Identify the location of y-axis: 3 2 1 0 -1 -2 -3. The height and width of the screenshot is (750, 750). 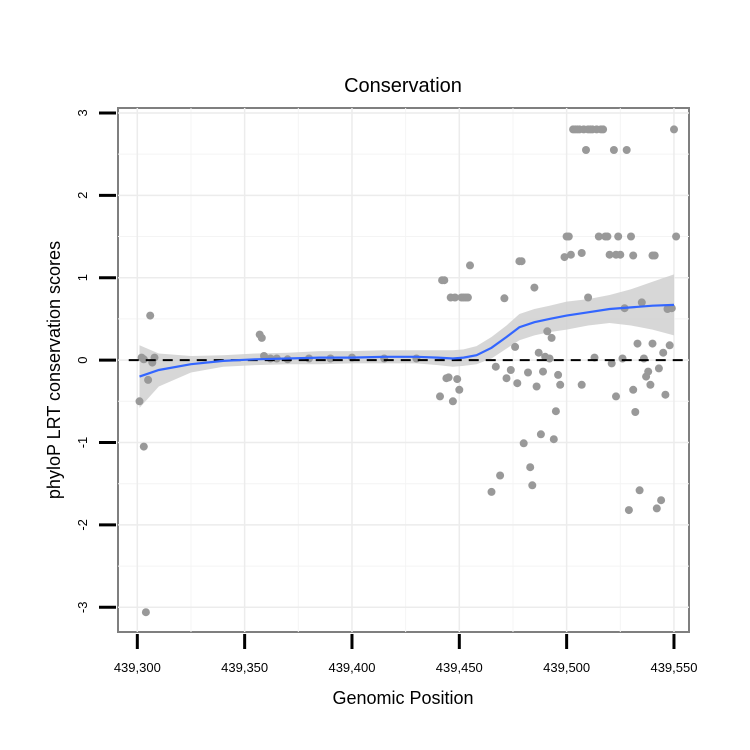
(95, 361).